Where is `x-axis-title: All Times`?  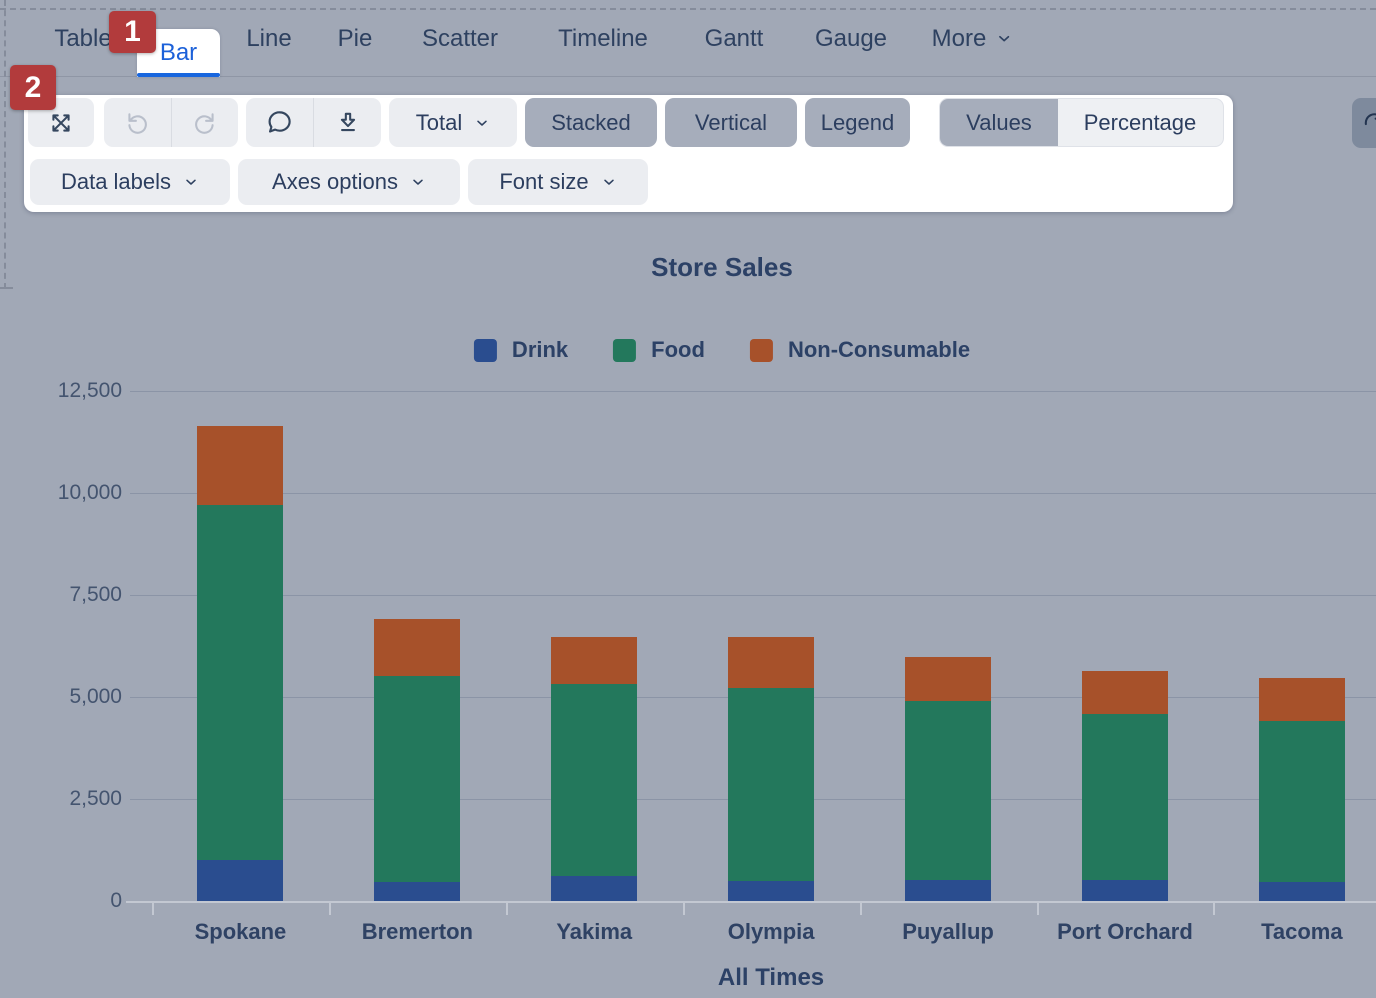
x-axis-title: All Times is located at coordinates (771, 977).